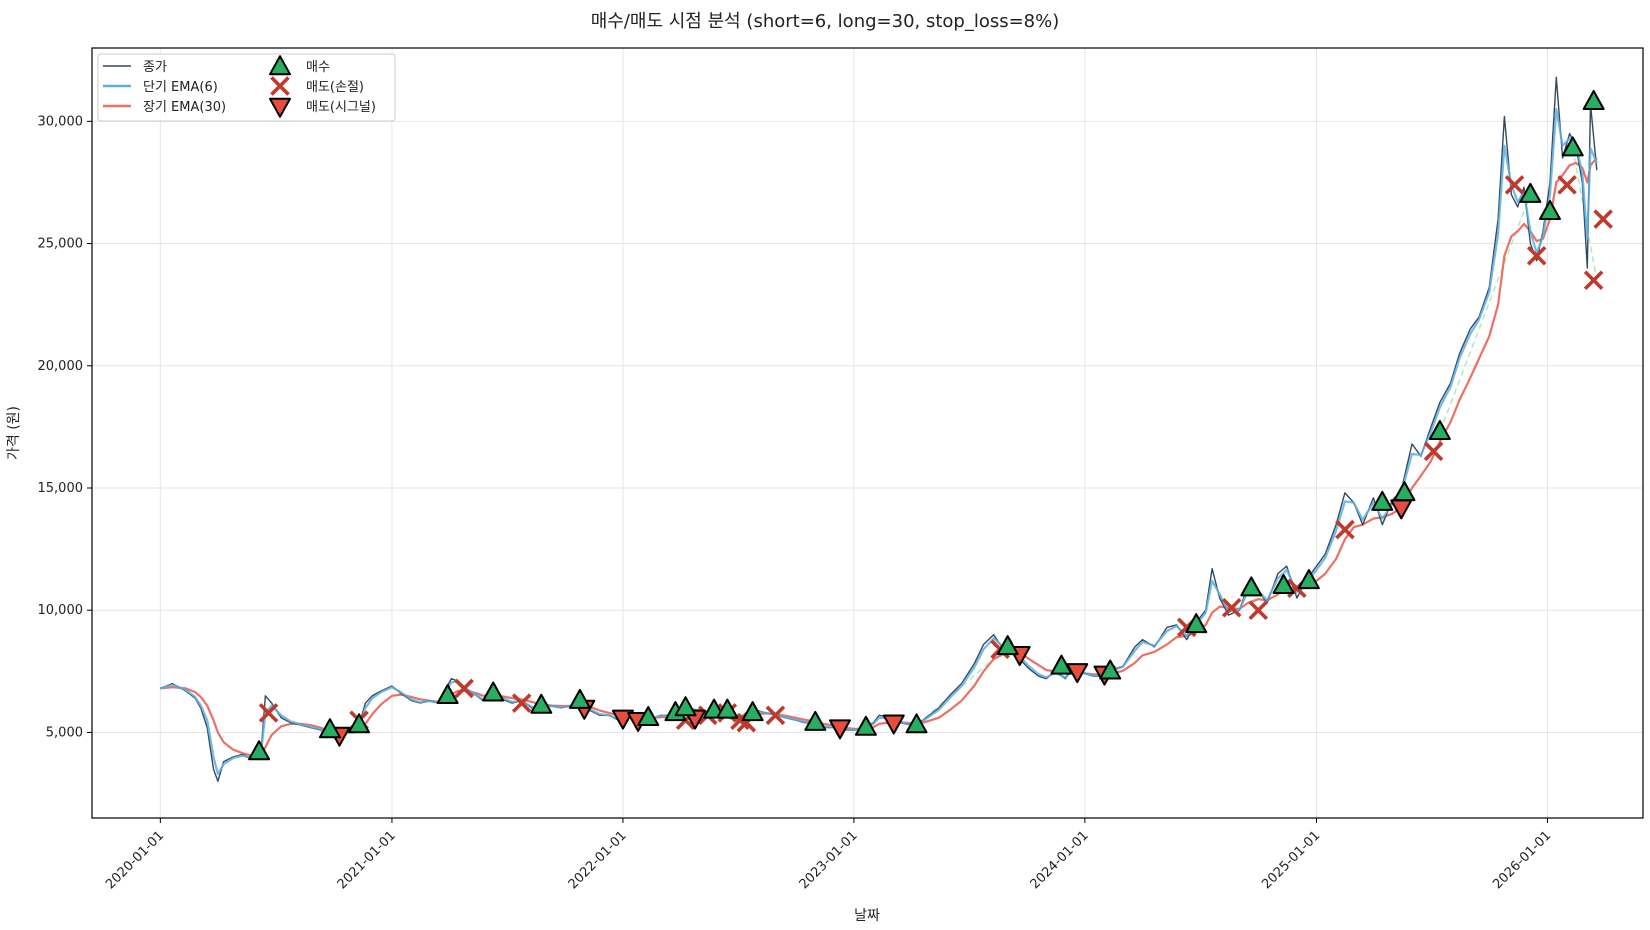  Describe the element at coordinates (14, 433) in the screenshot. I see `y-axis-label: 가격 (원)` at that location.